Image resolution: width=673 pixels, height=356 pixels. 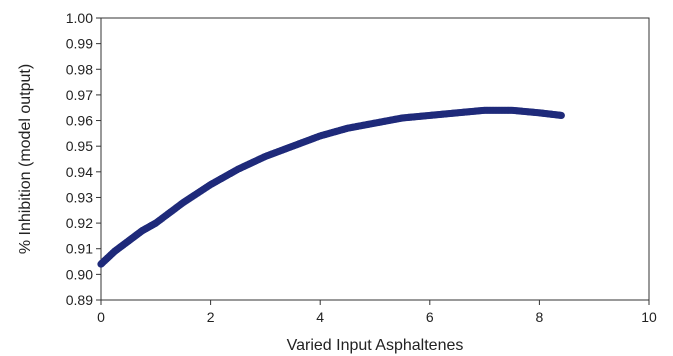 I want to click on x-axis: 0 2 4 6 8 10, so click(x=377, y=312).